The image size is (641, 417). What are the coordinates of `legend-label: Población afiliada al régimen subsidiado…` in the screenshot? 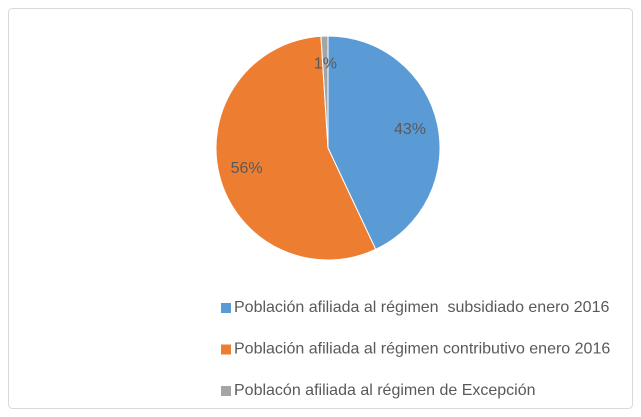 It's located at (421, 307).